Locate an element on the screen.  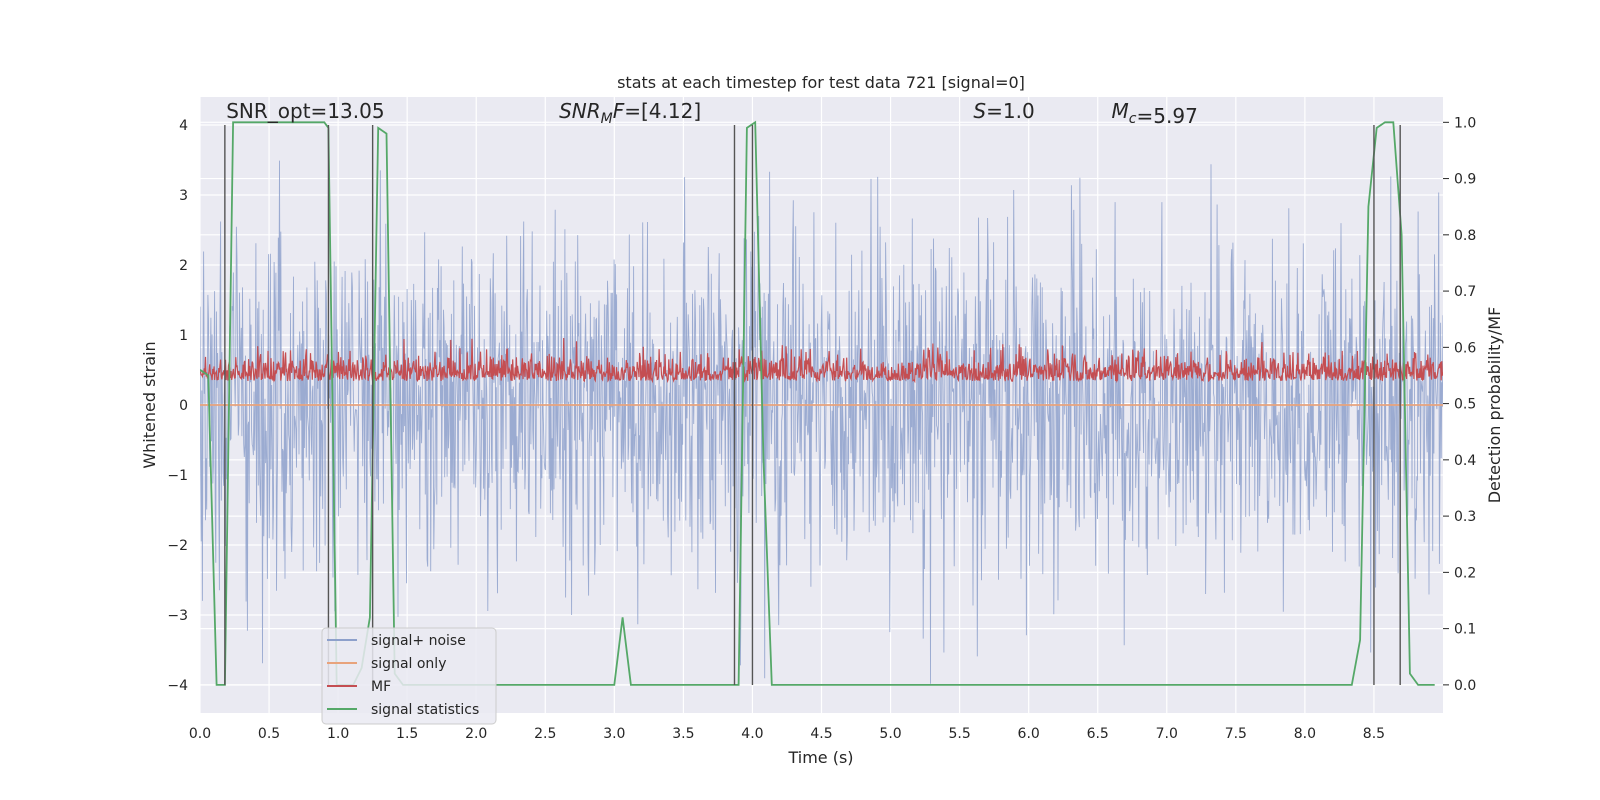
x-tick-label: 5.5 is located at coordinates (959, 734).